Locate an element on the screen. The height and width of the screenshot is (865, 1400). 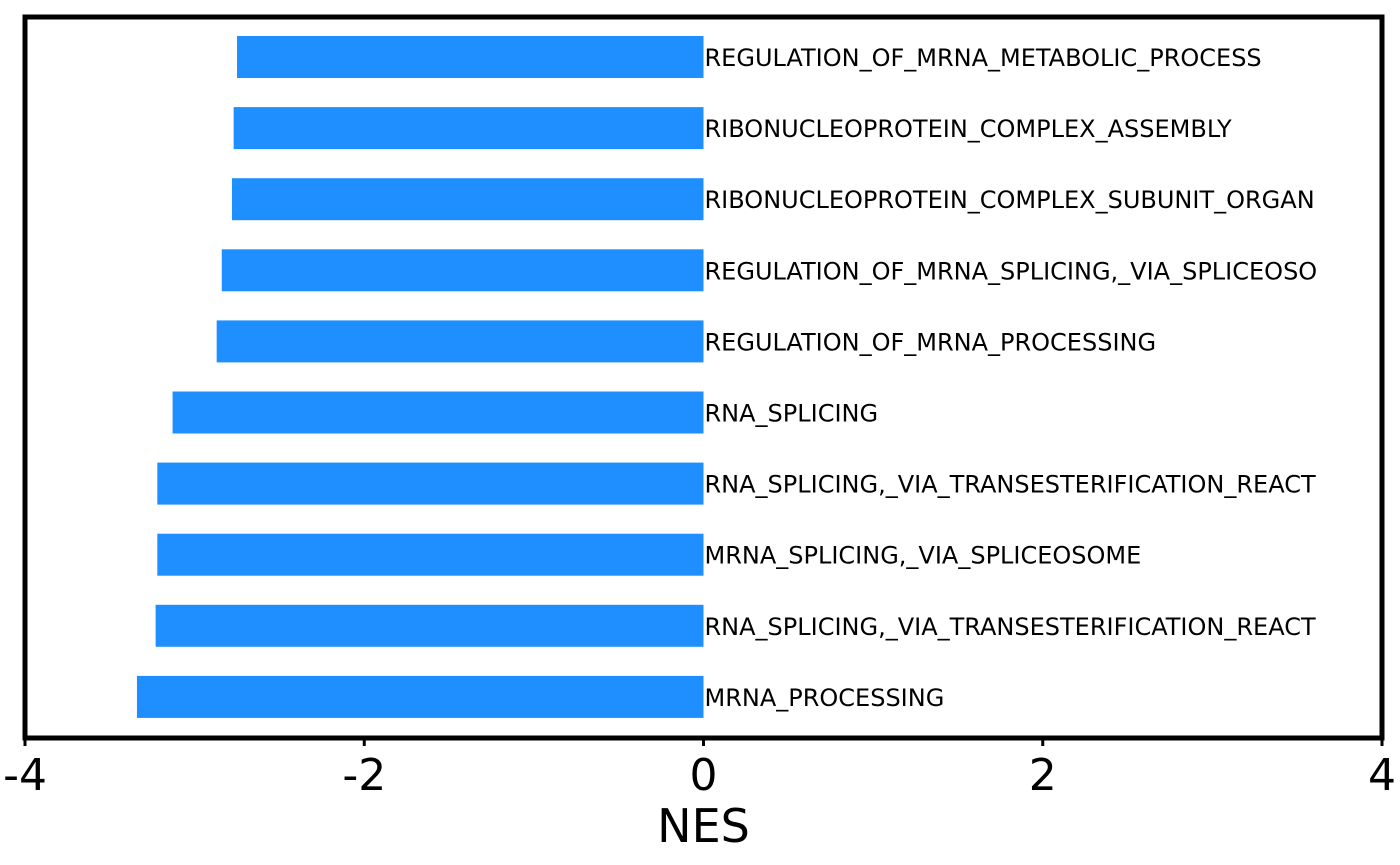
x-axis-title: NES is located at coordinates (703, 826).